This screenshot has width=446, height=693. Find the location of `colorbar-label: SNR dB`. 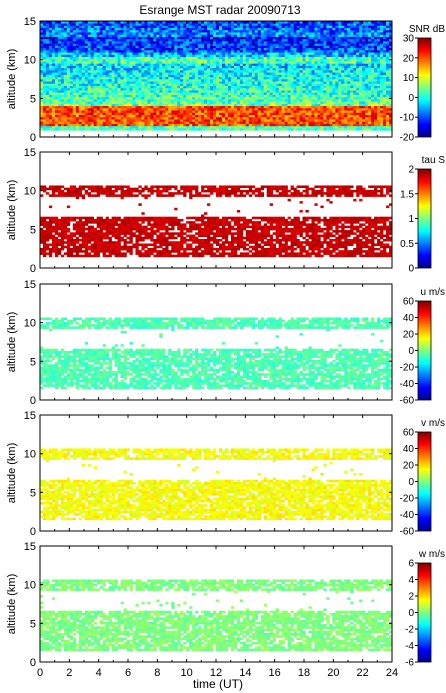

colorbar-label: SNR dB is located at coordinates (427, 29).